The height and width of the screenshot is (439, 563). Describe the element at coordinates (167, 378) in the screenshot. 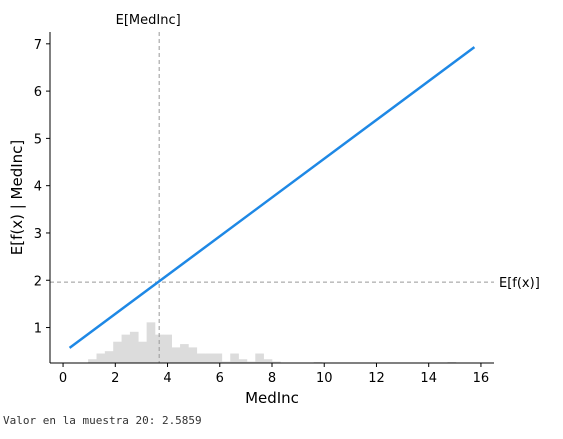

I see `x-tick-label: 4` at that location.